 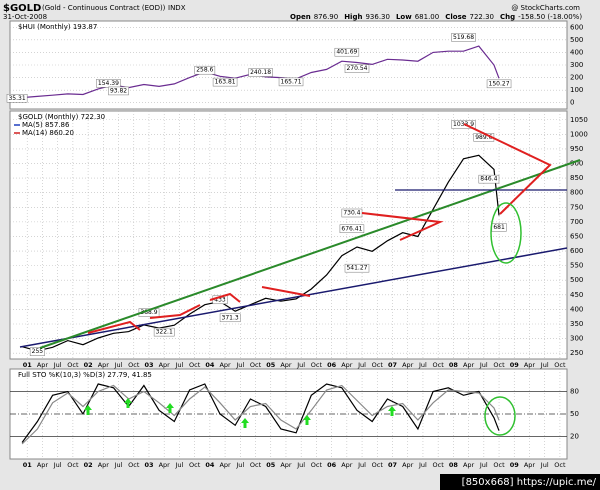 I want to click on annotation: 93.82, so click(x=118, y=90).